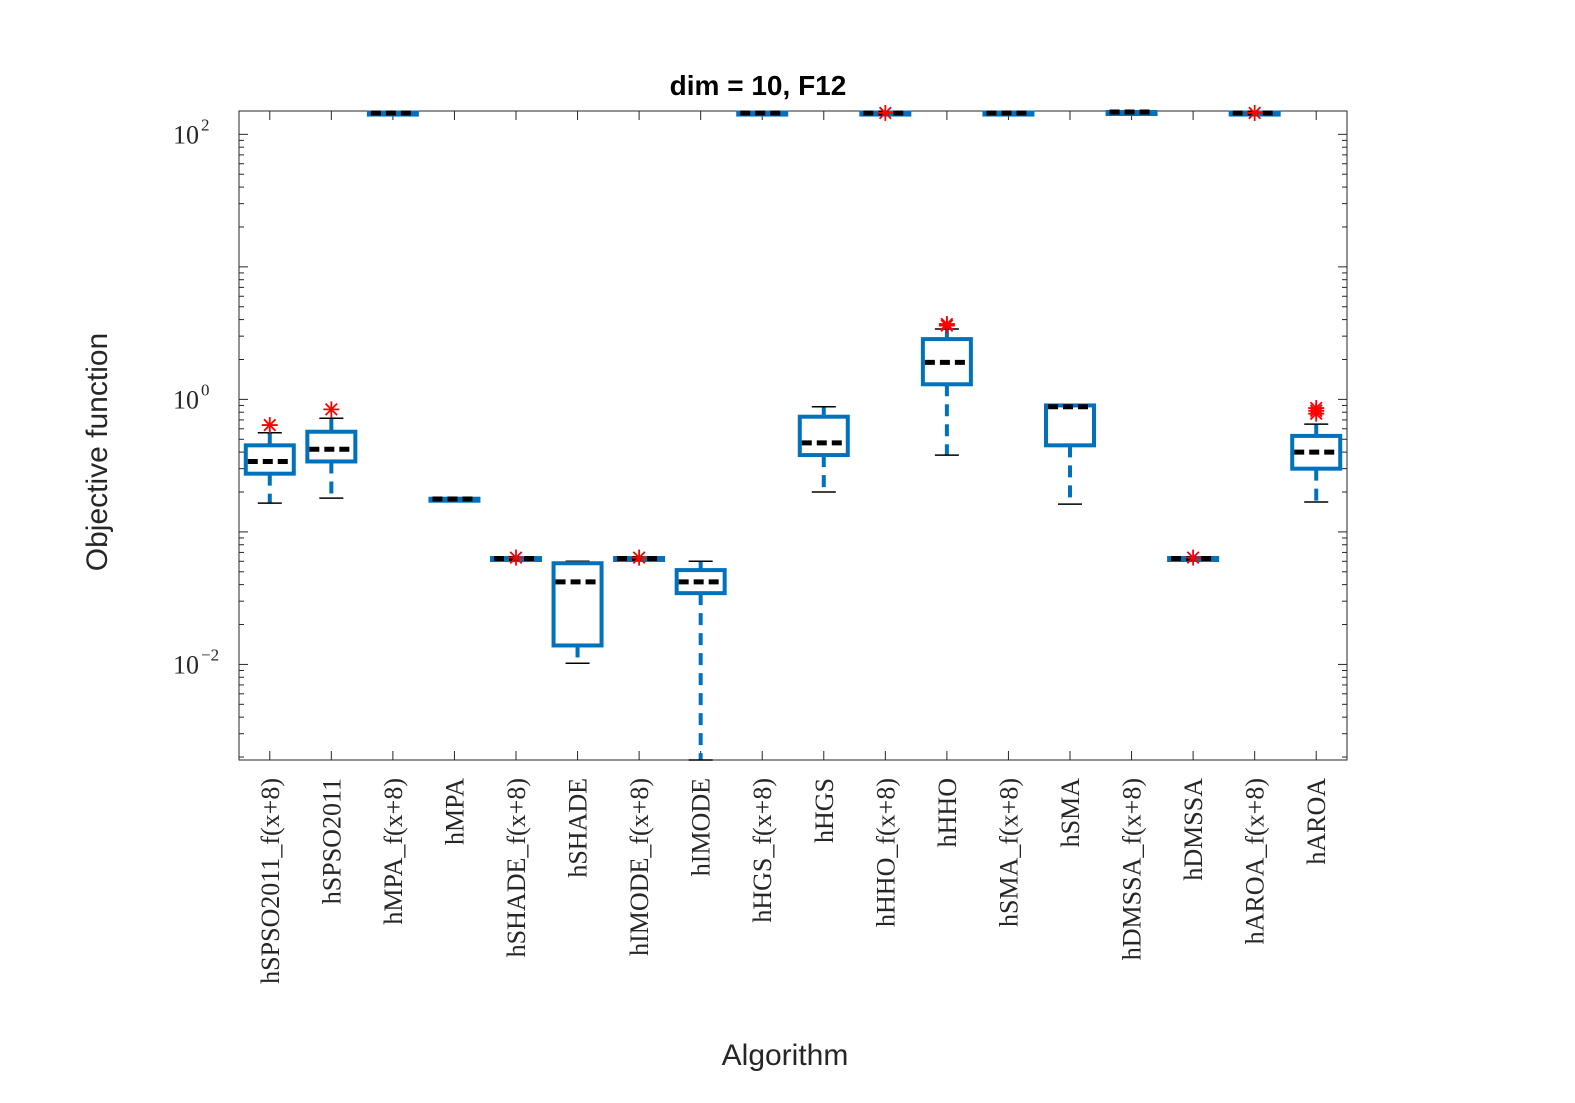 Image resolution: width=1575 pixels, height=1103 pixels. What do you see at coordinates (639, 867) in the screenshot?
I see `x-category-label: hIMODE_f(x+8)` at bounding box center [639, 867].